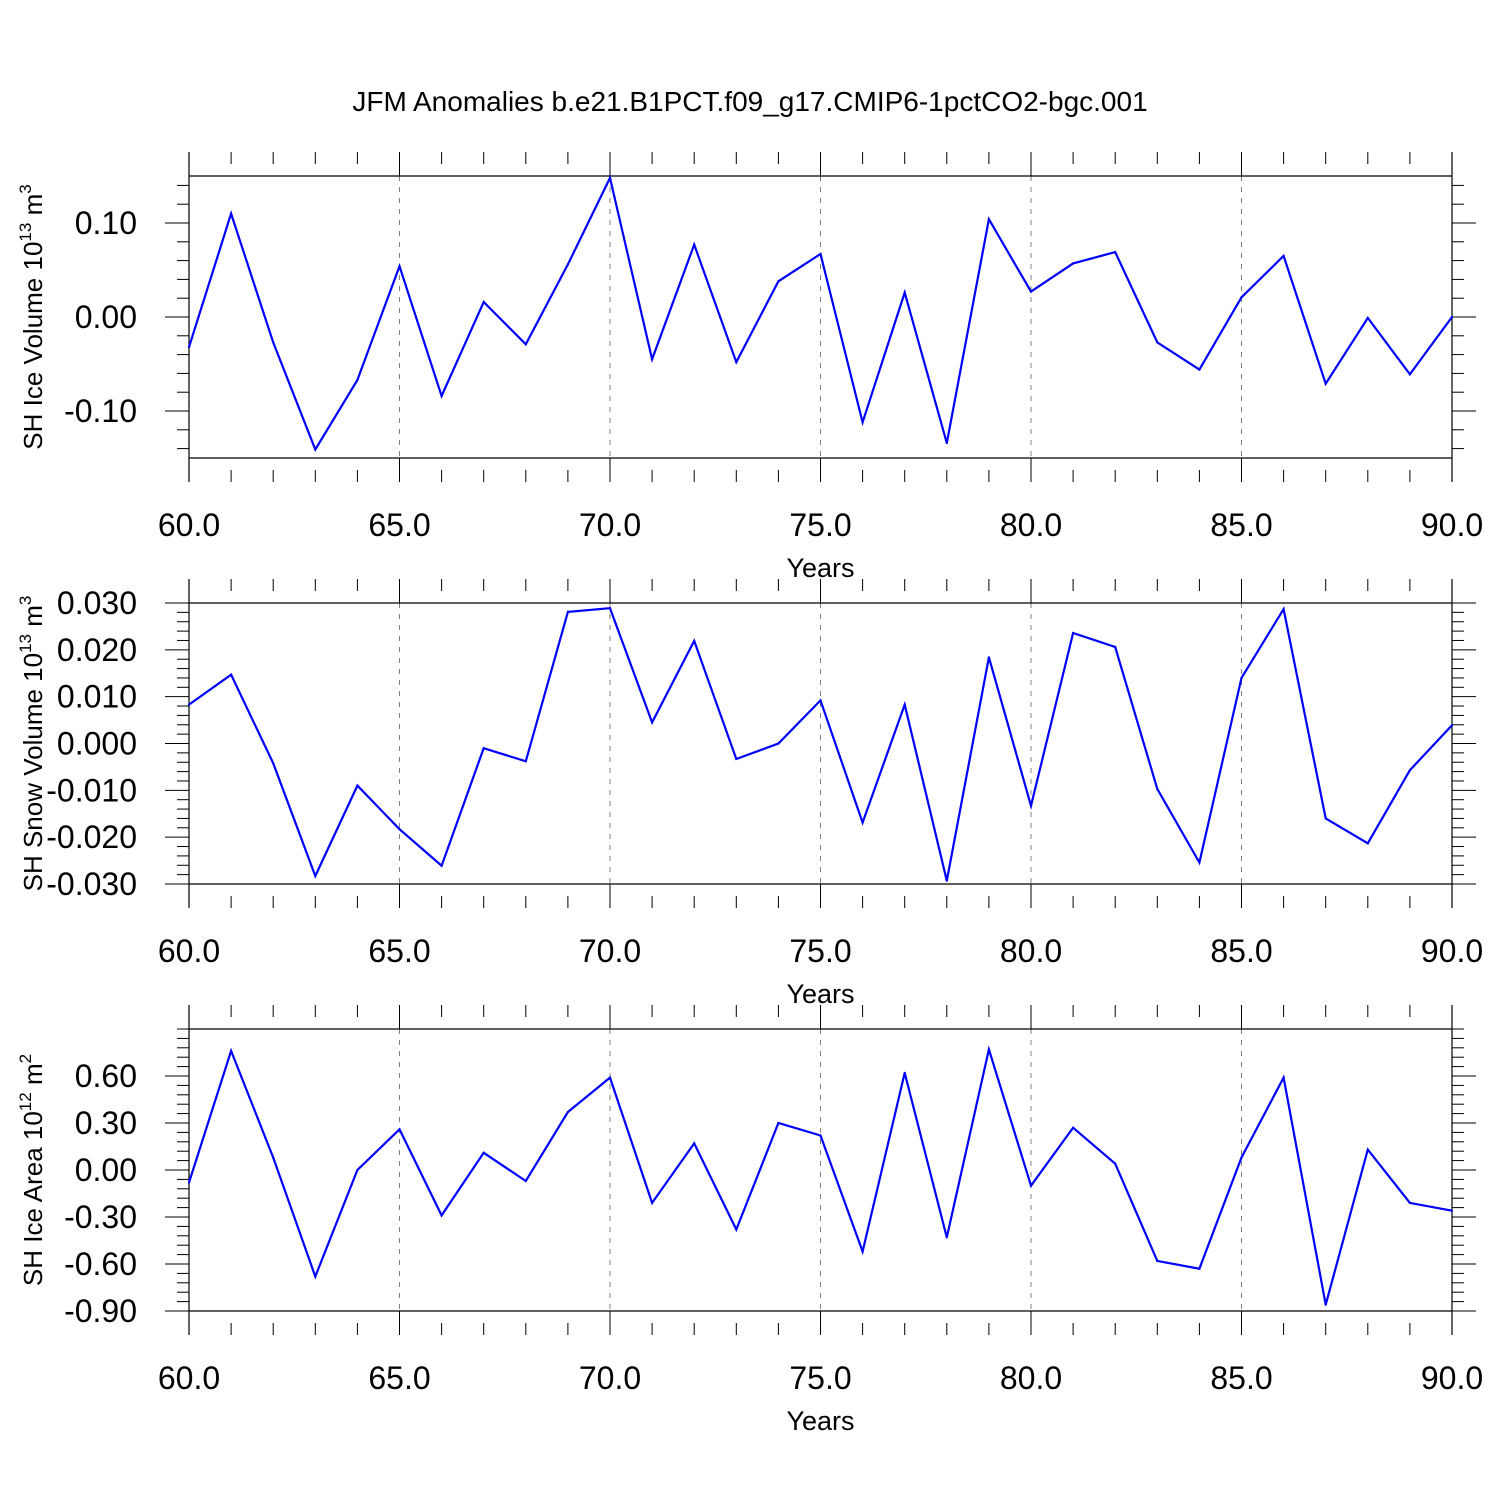 This screenshot has width=1500, height=1500. I want to click on y-tick-label: -0.020, so click(91, 837).